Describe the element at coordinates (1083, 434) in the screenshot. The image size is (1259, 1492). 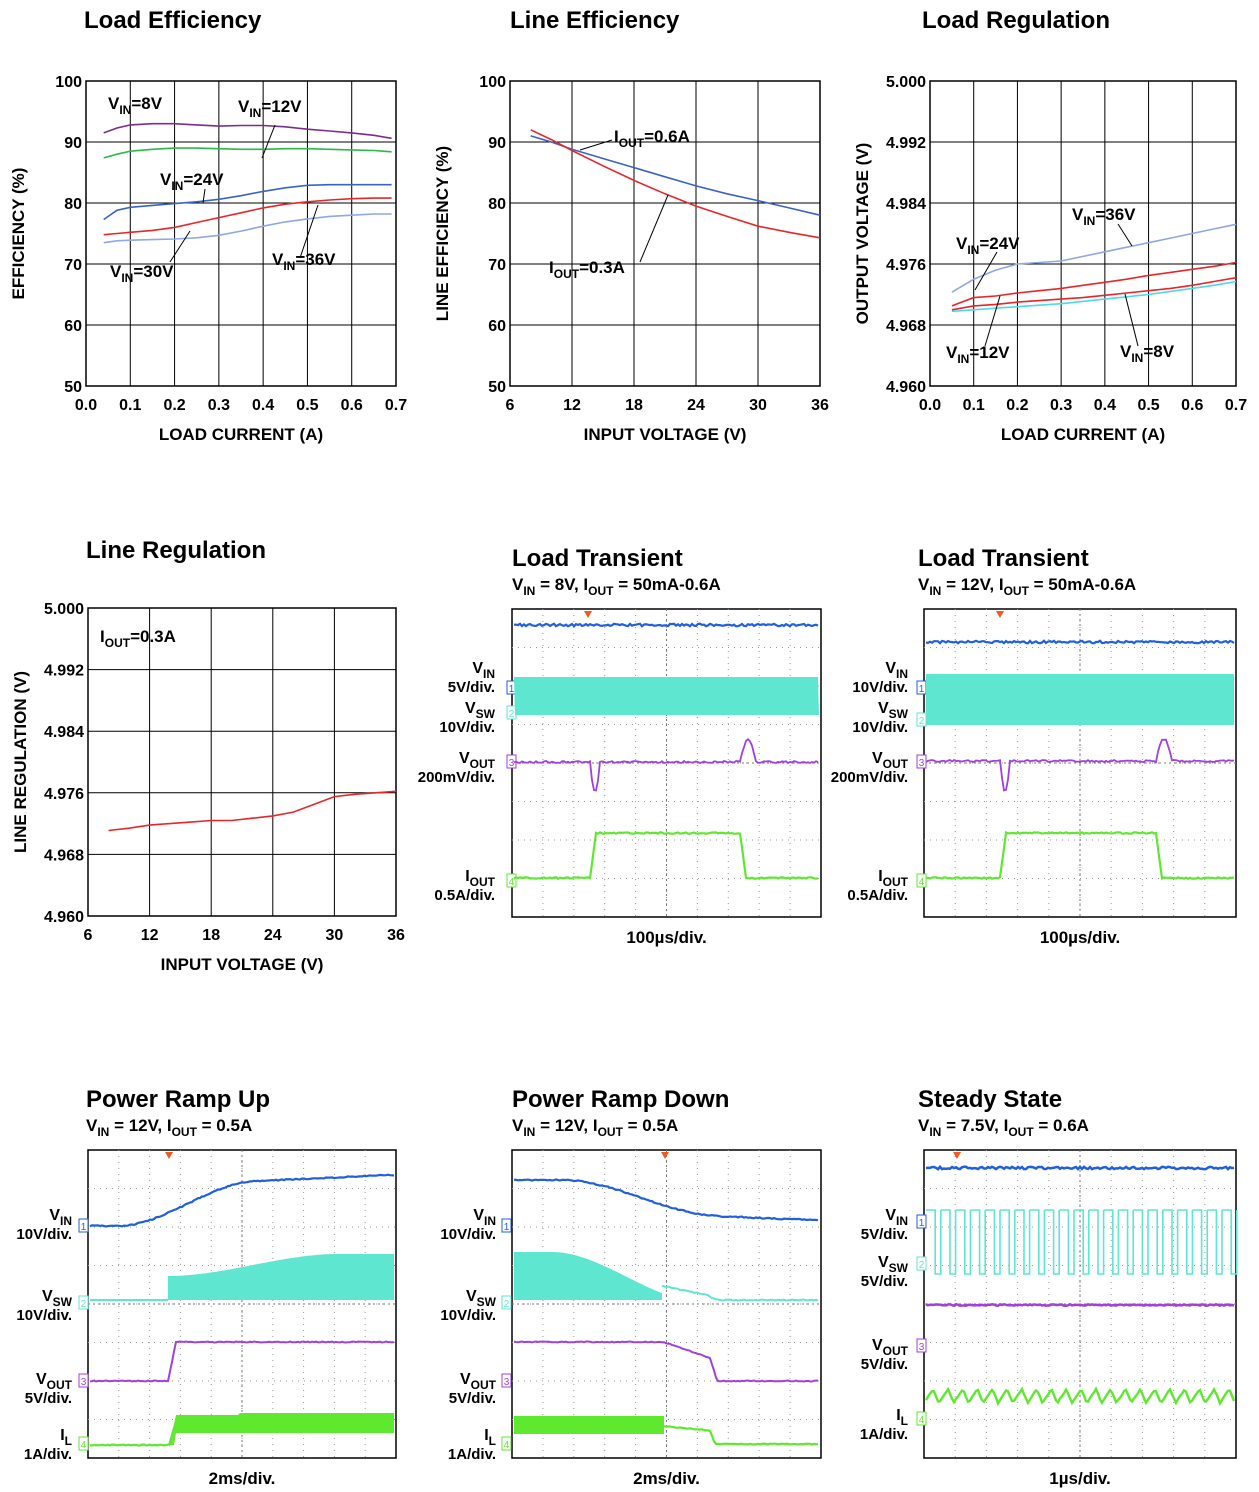
I see `x-axis-label: LOAD CURRENT (A)` at that location.